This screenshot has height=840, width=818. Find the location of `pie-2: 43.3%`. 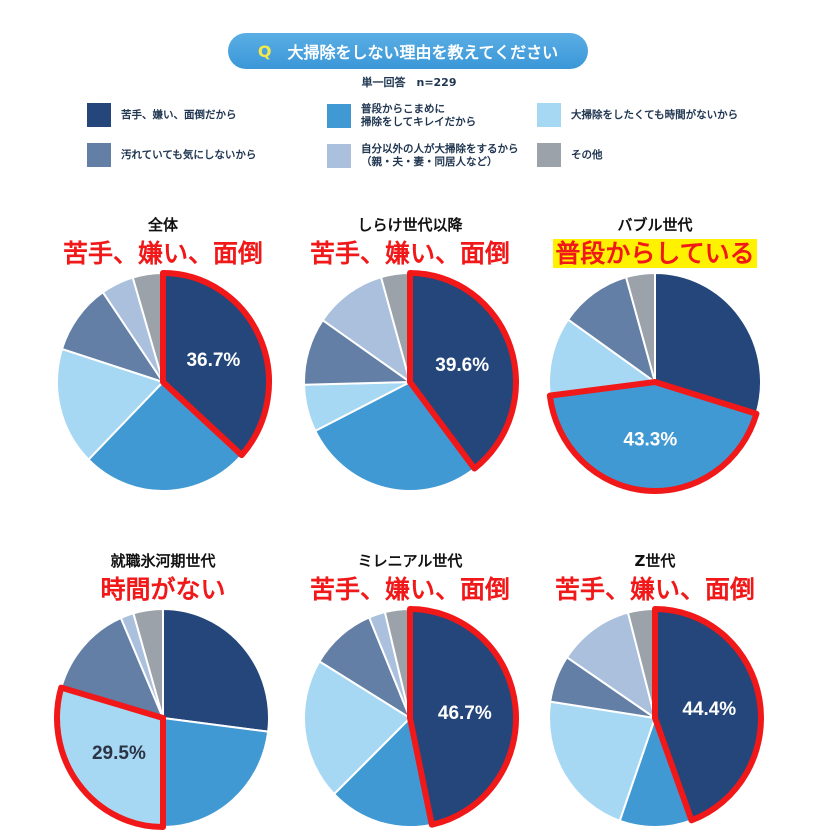

pie-2: 43.3% is located at coordinates (654, 382).